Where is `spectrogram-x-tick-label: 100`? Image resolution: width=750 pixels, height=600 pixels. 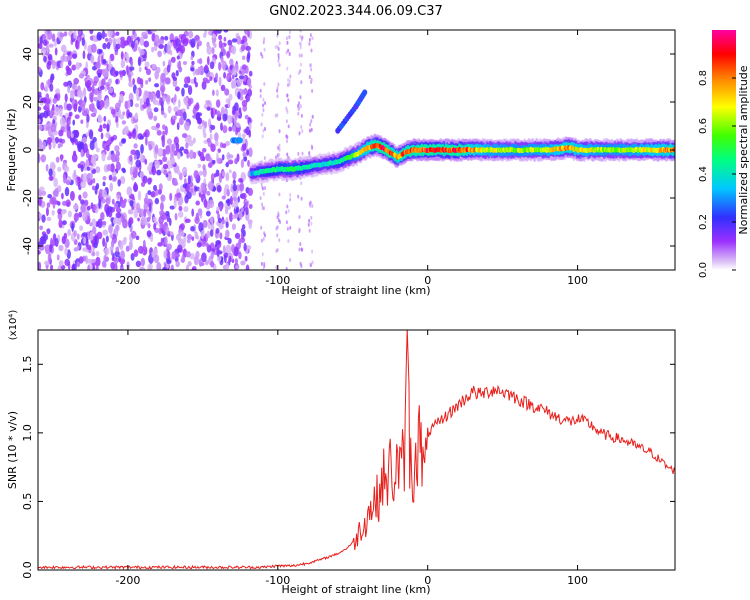
spectrogram-x-tick-label: 100 is located at coordinates (577, 280).